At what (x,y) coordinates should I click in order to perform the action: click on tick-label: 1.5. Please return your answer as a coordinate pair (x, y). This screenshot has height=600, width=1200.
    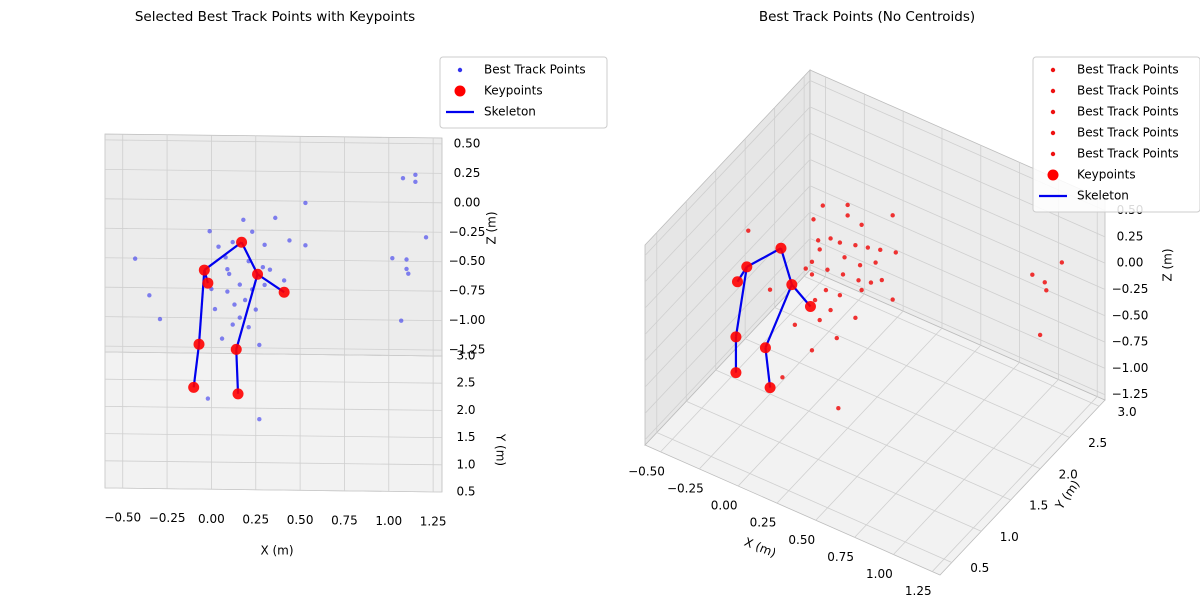
    Looking at the image, I should click on (465, 437).